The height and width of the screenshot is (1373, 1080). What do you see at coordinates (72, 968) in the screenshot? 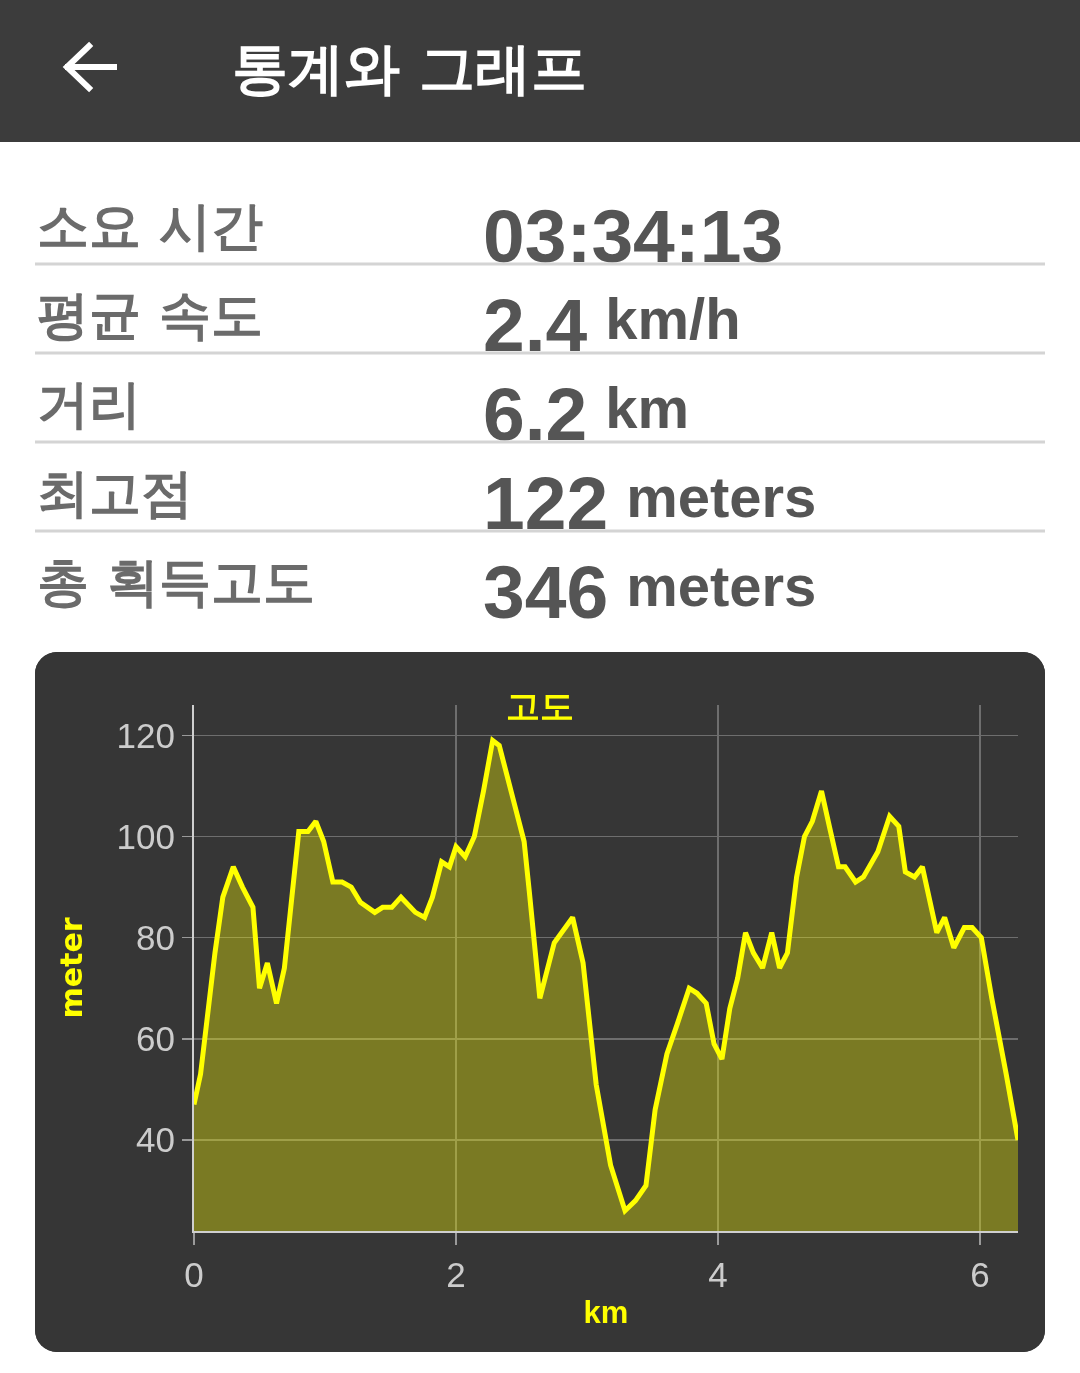
I see `y-axis-title: meter` at bounding box center [72, 968].